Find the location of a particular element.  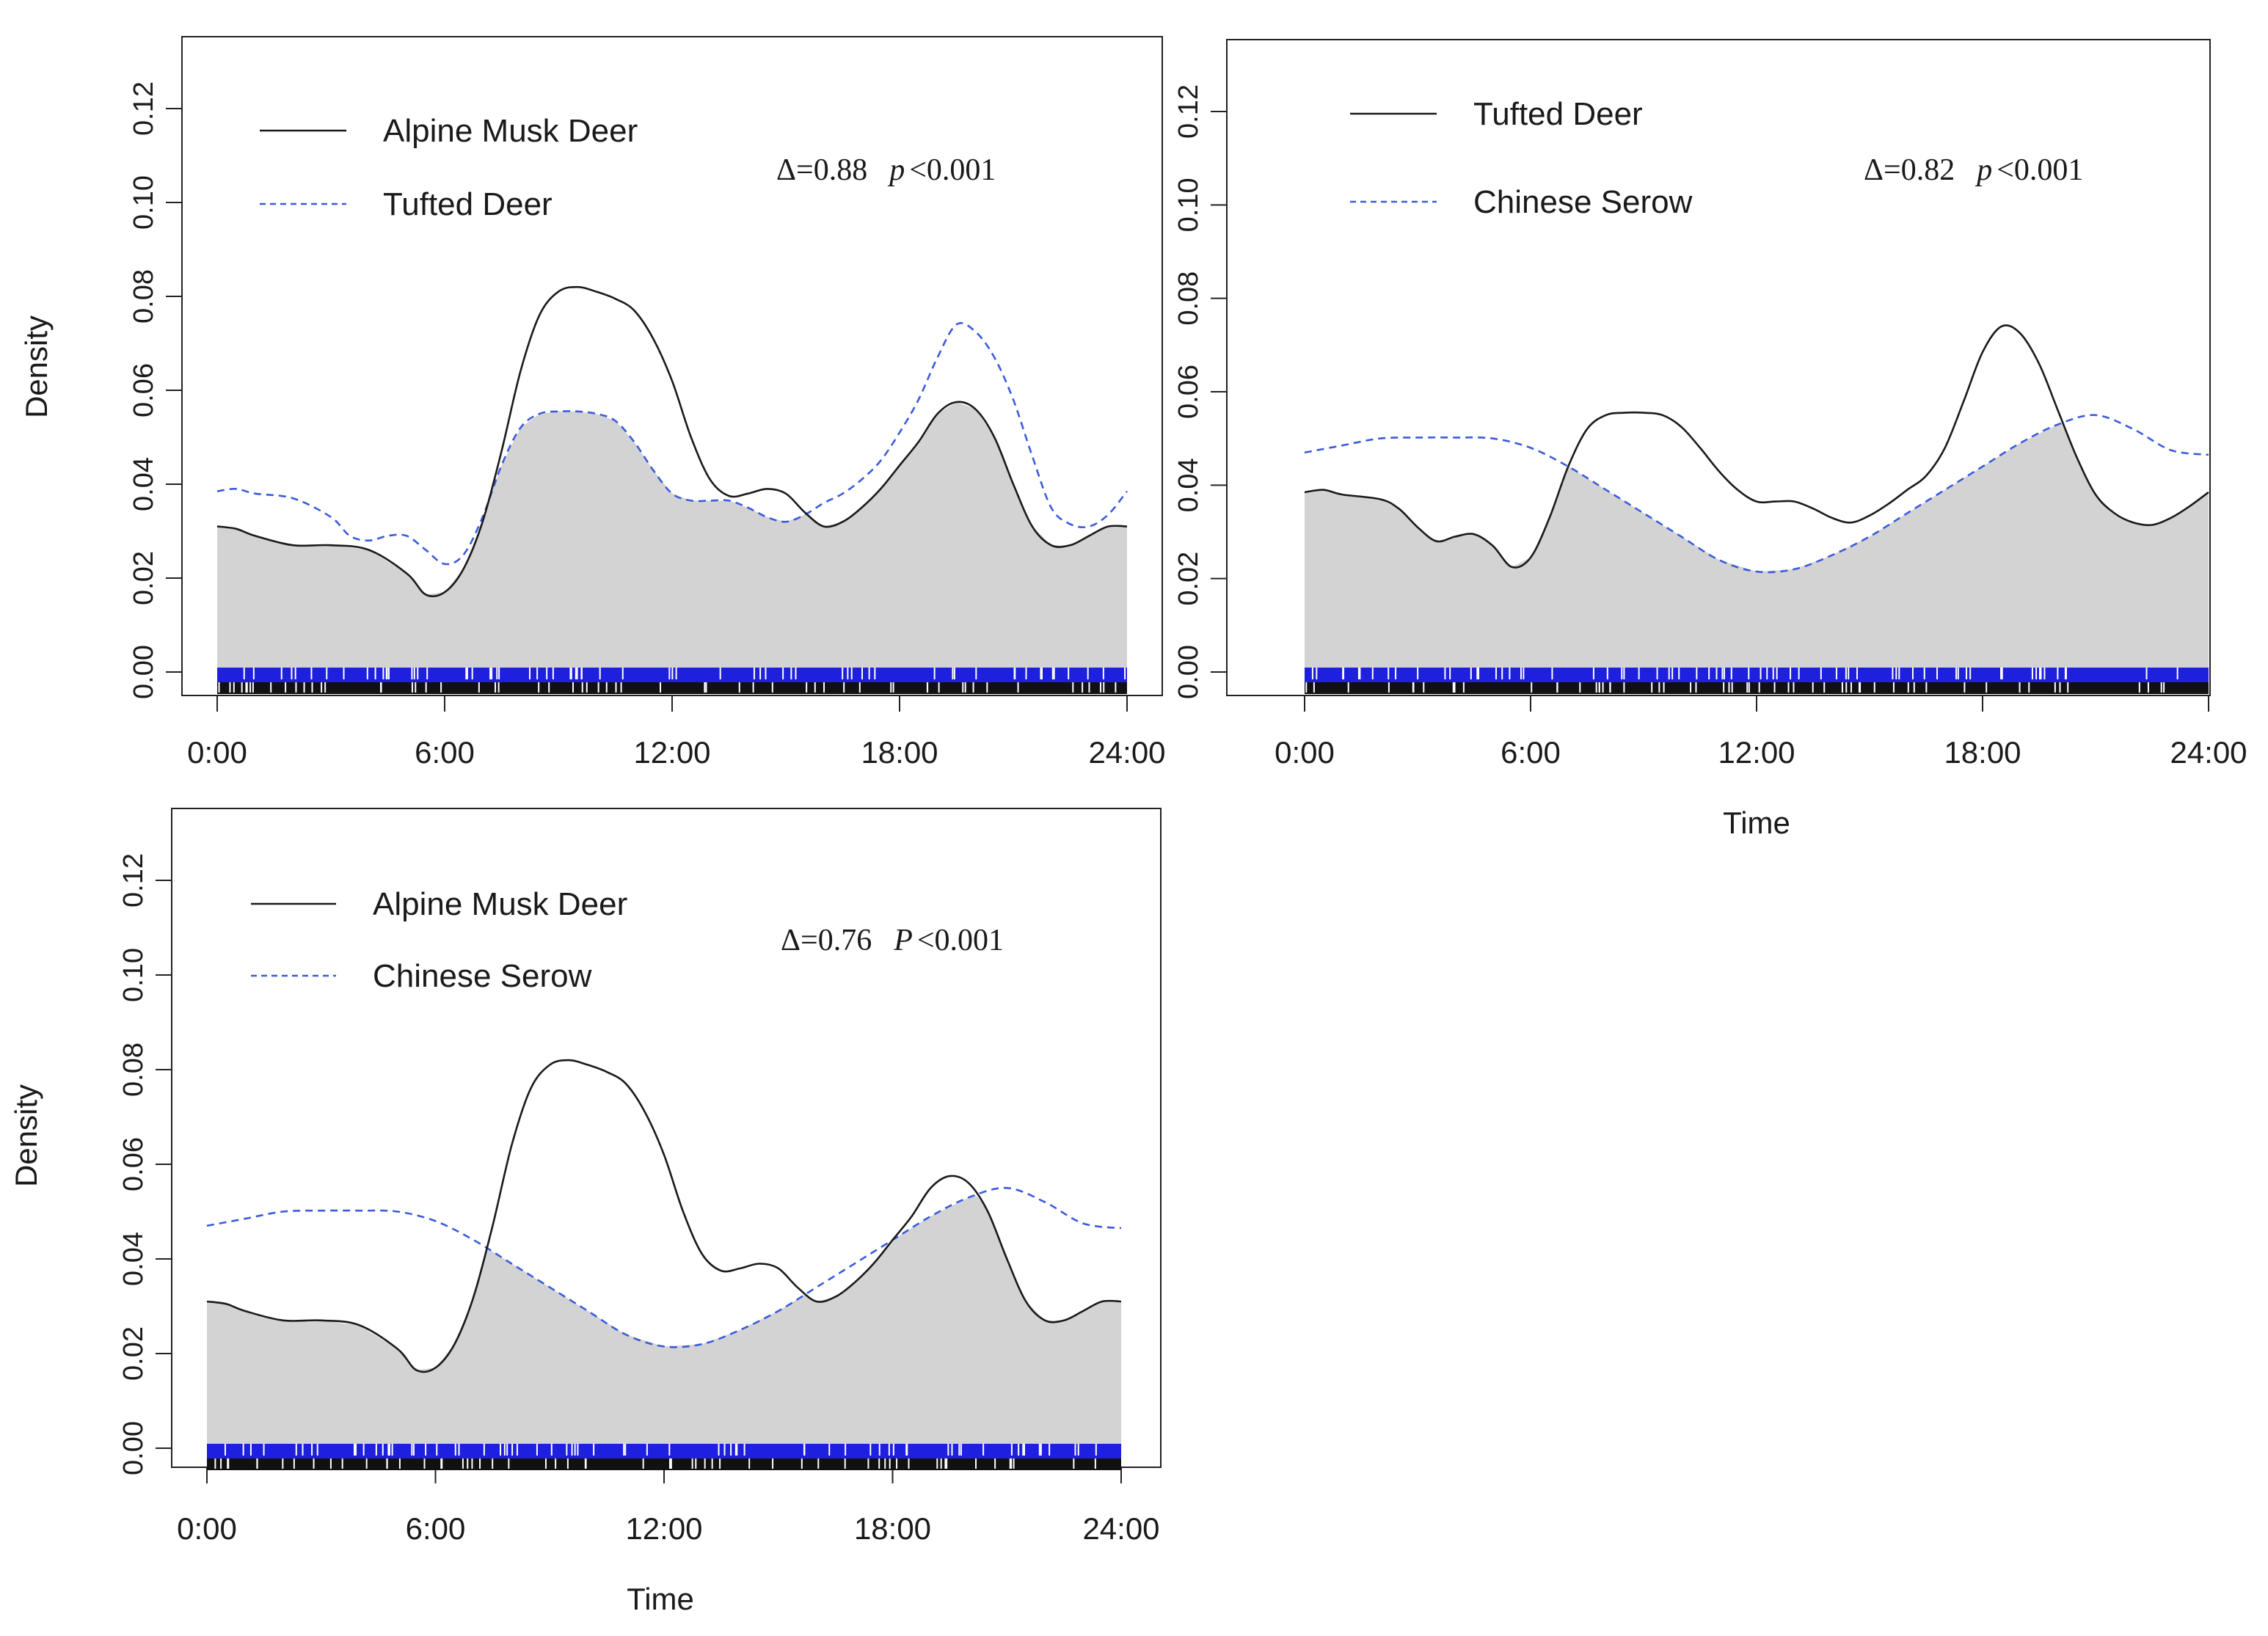

p-label: P is located at coordinates (903, 941).